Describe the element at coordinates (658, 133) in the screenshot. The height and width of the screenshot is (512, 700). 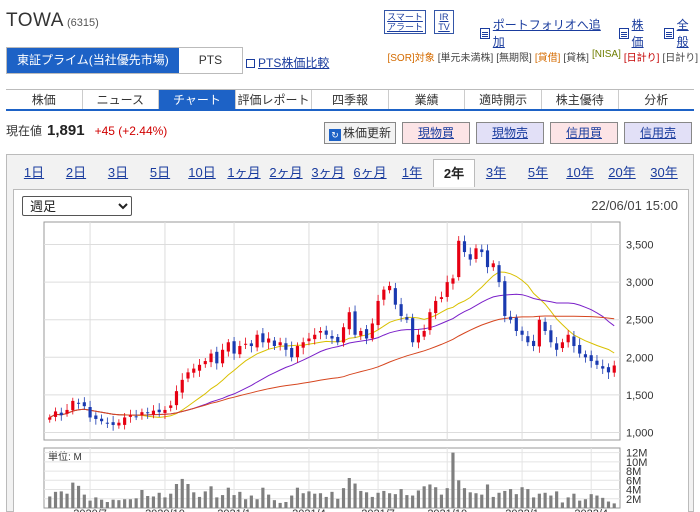
I see `margin-sell-button: 信用売` at that location.